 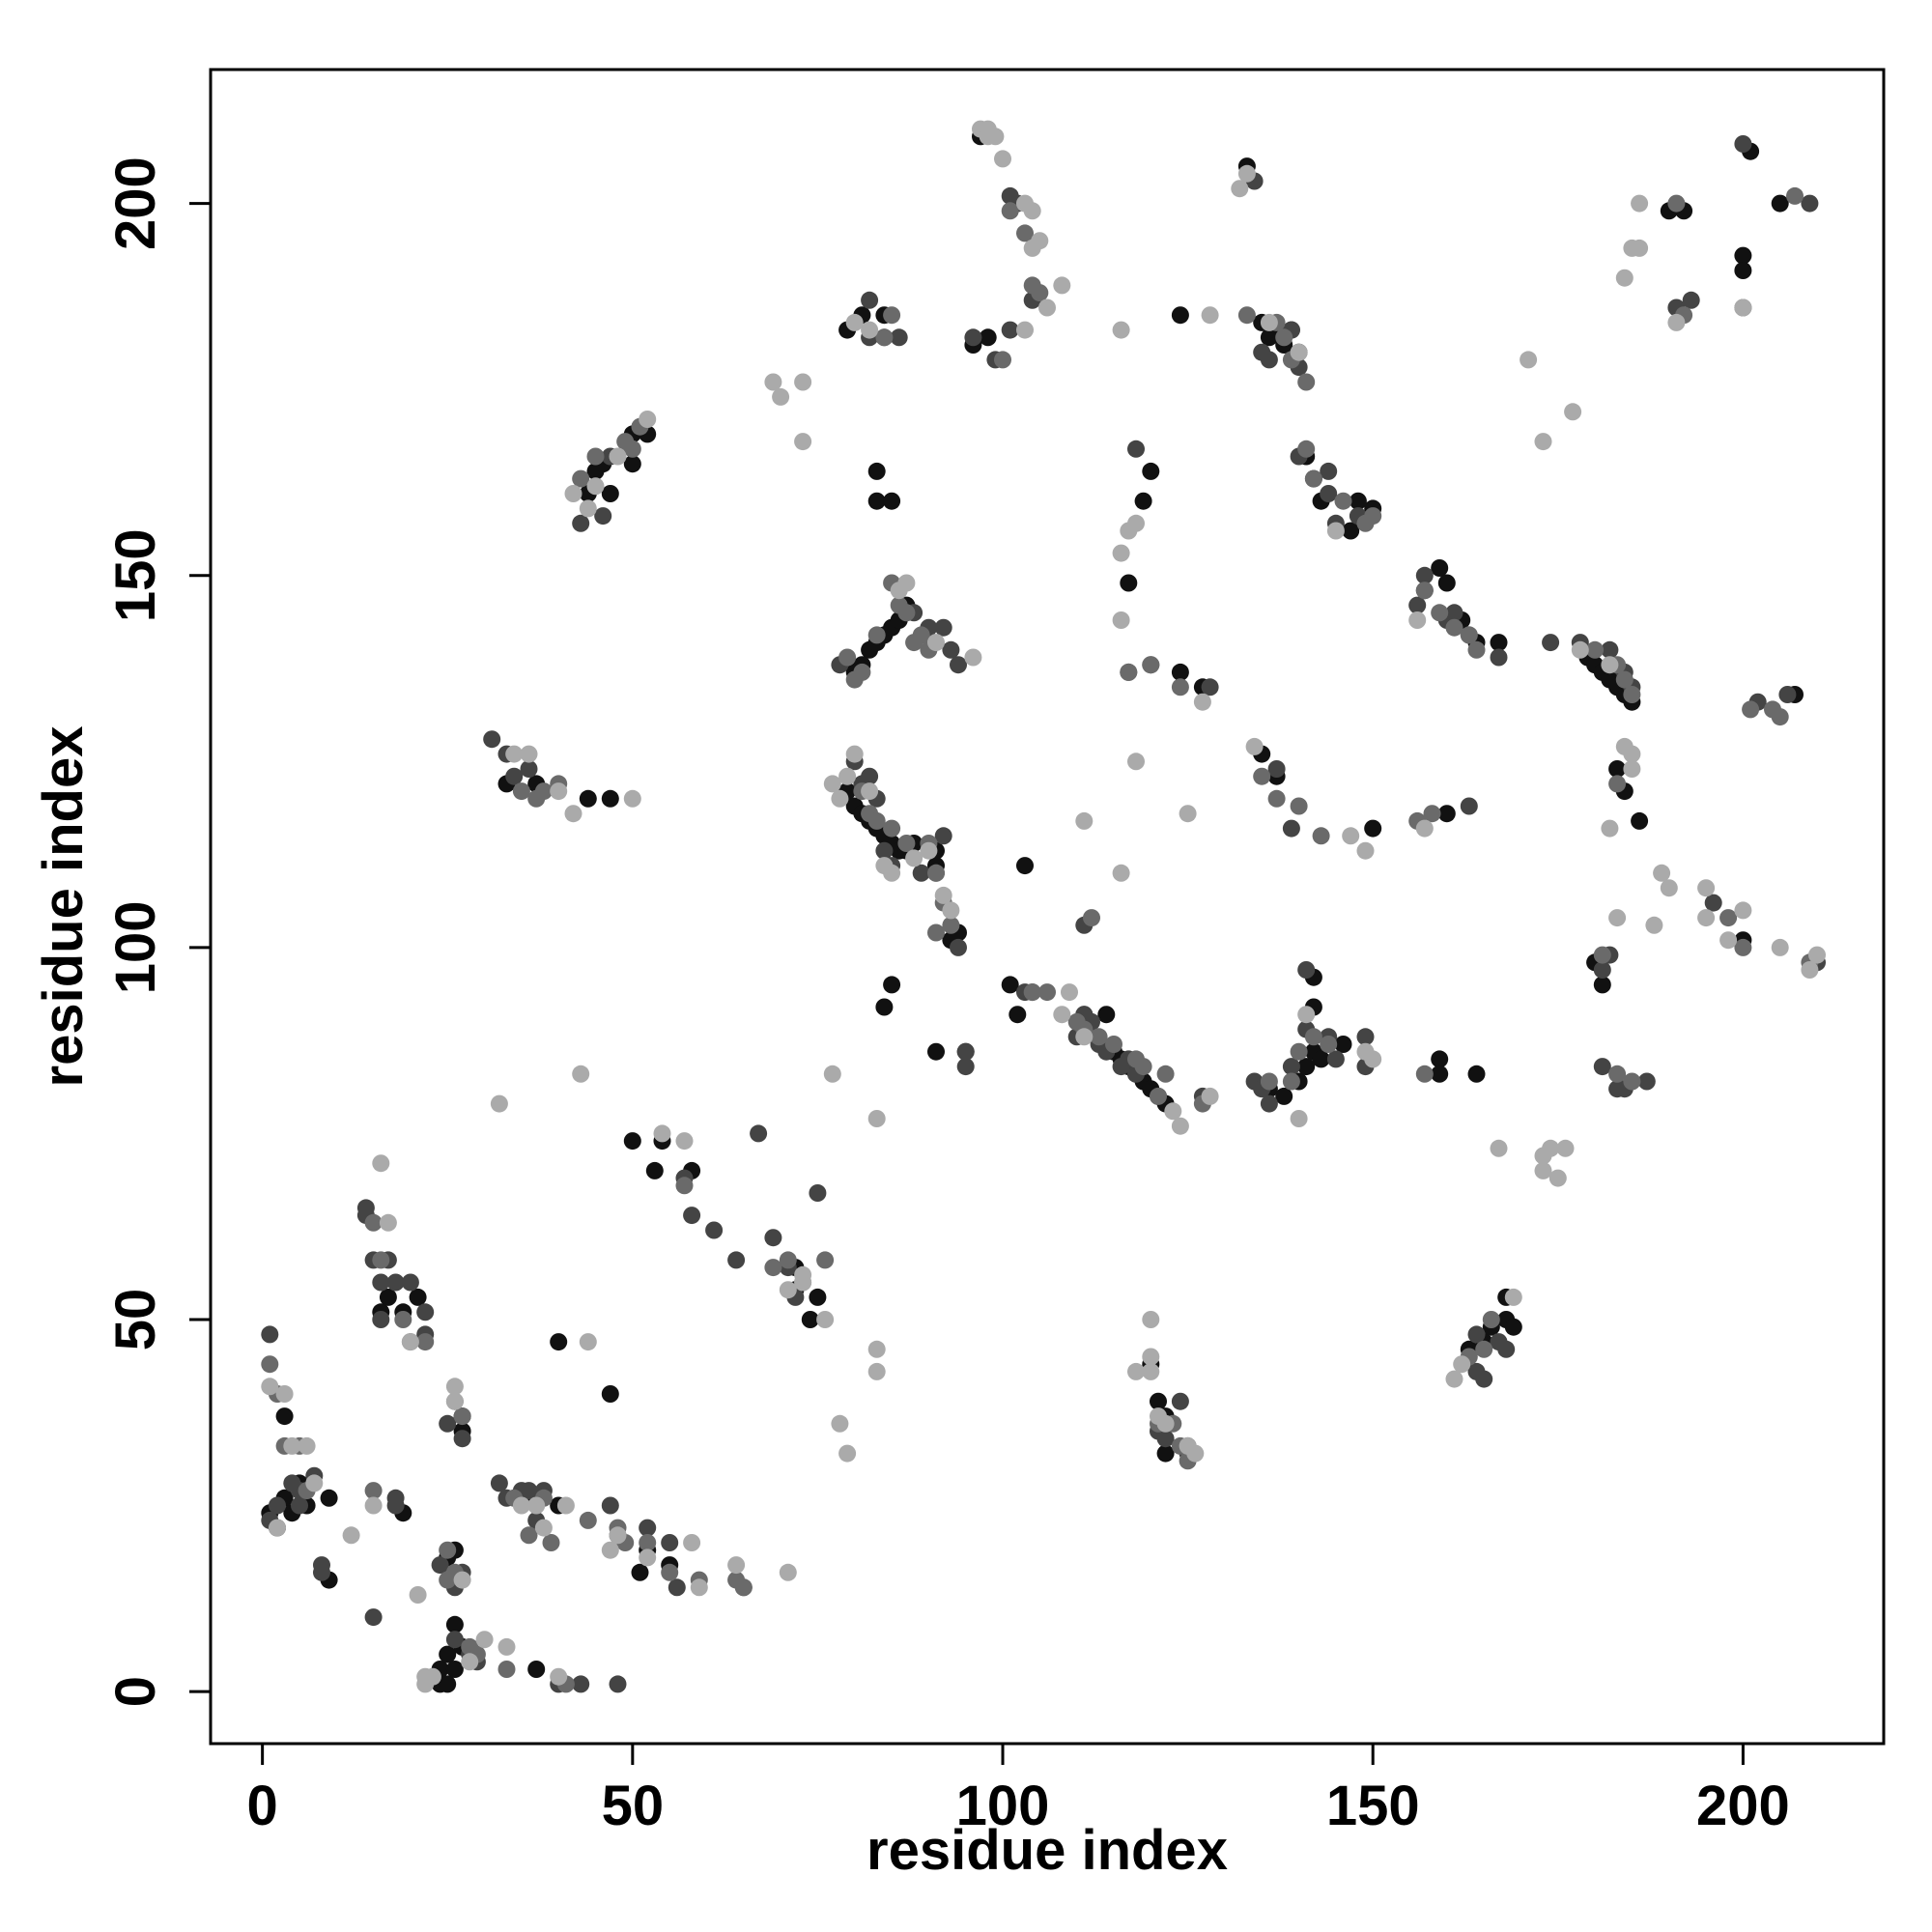 What do you see at coordinates (262, 1806) in the screenshot?
I see `x-tick-label: 0` at bounding box center [262, 1806].